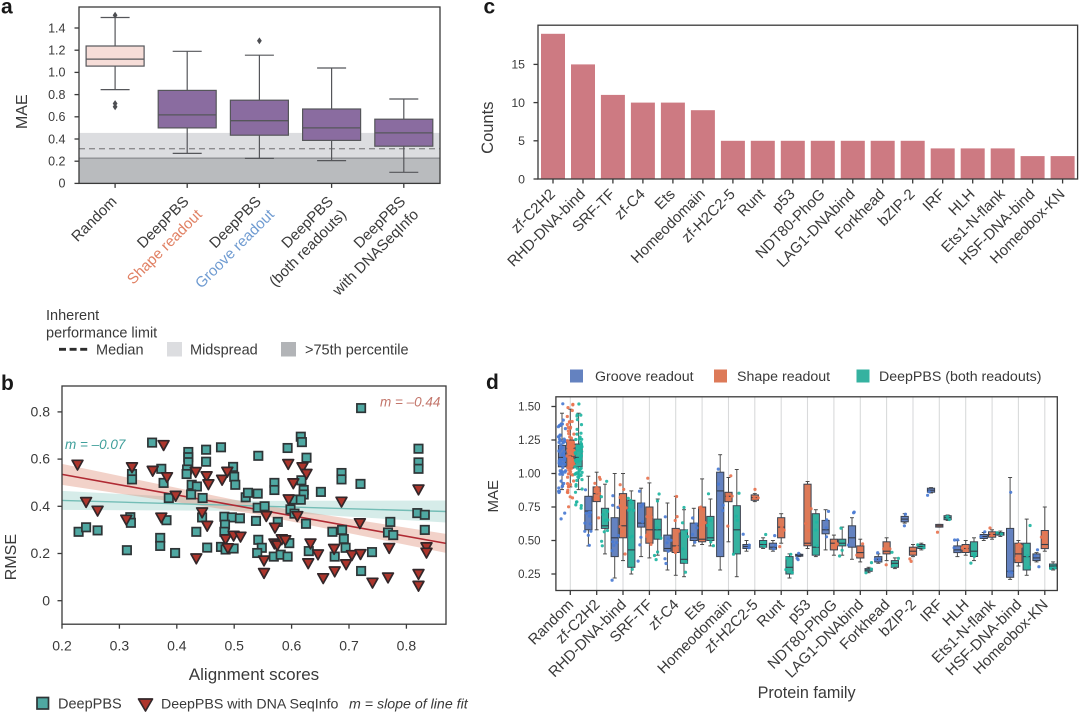  I want to click on svg-text: DeepPBS (both readouts), so click(960, 377).